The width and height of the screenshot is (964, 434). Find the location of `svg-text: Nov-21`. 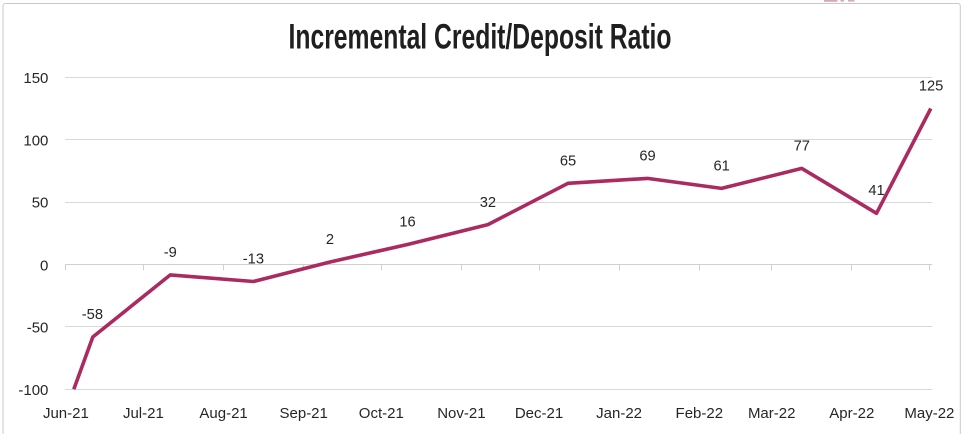

svg-text: Nov-21 is located at coordinates (461, 413).